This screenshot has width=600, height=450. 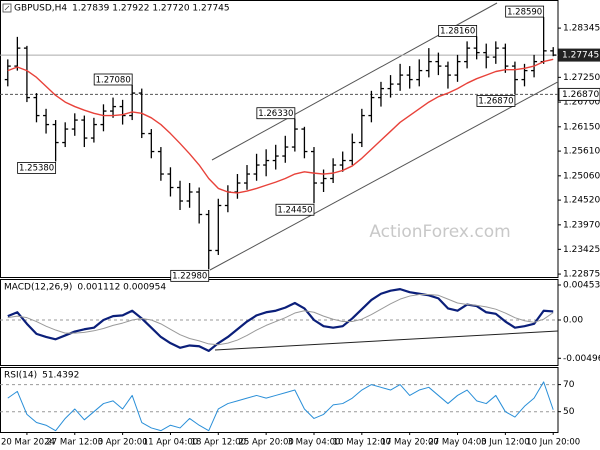 What do you see at coordinates (581, 29) in the screenshot?
I see `y-tick-label: 1.28345` at bounding box center [581, 29].